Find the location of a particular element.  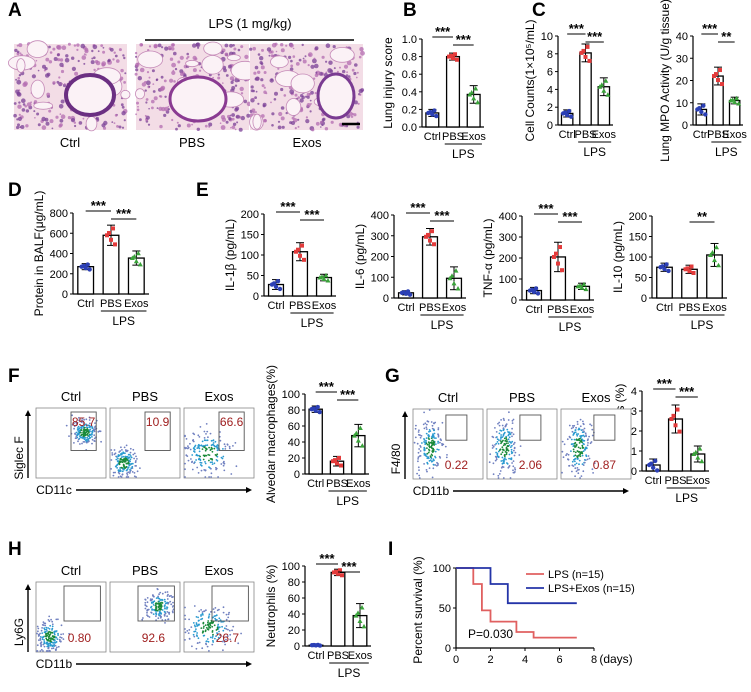

flow-gate-value: 0.80 is located at coordinates (80, 638).